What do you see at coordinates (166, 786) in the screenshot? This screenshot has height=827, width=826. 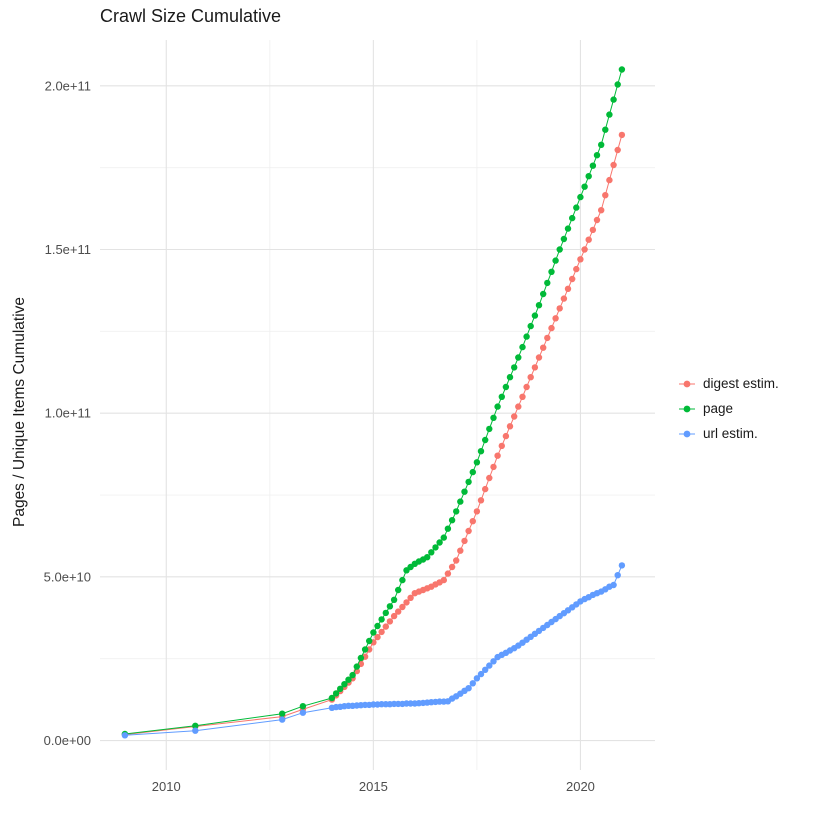 I see `x-tick-label: 2010` at bounding box center [166, 786].